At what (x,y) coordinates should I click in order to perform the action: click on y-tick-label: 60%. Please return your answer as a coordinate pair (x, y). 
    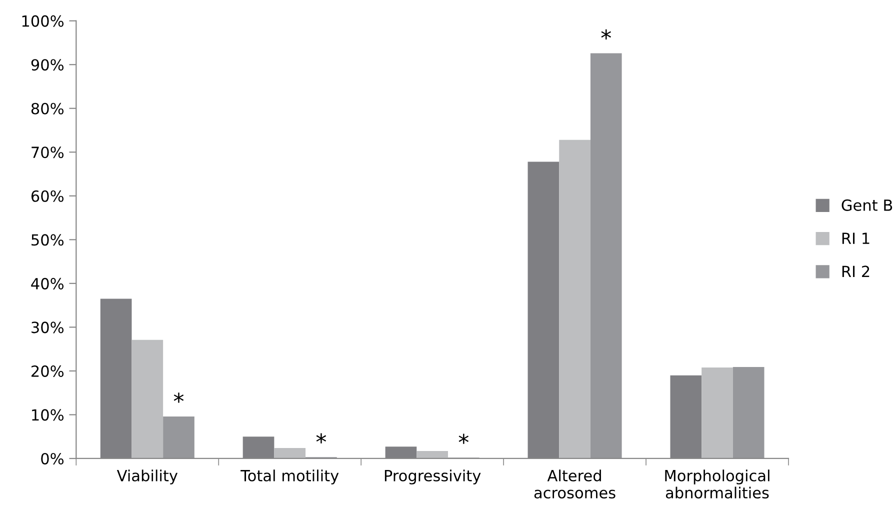
    Looking at the image, I should click on (47, 196).